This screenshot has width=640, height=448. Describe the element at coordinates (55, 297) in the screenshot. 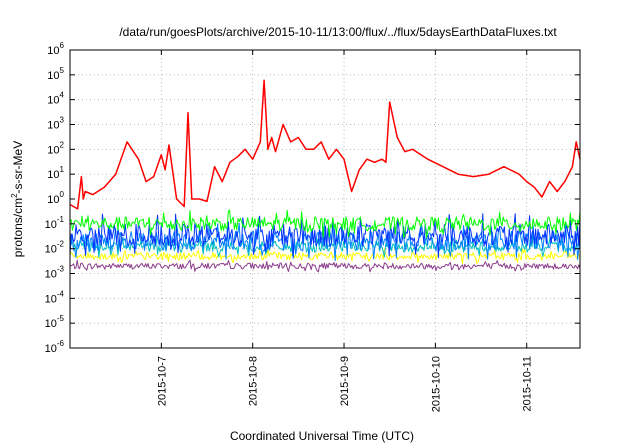

I see `y-tick-label: 10⁻⁴` at that location.